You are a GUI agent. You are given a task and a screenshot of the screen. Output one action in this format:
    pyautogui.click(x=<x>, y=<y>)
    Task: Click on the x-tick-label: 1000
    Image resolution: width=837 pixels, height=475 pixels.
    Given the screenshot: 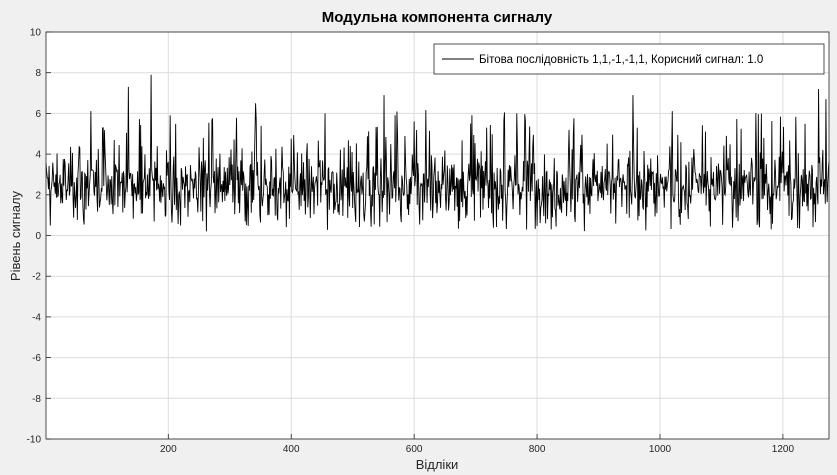 What is the action you would take?
    pyautogui.click(x=660, y=449)
    